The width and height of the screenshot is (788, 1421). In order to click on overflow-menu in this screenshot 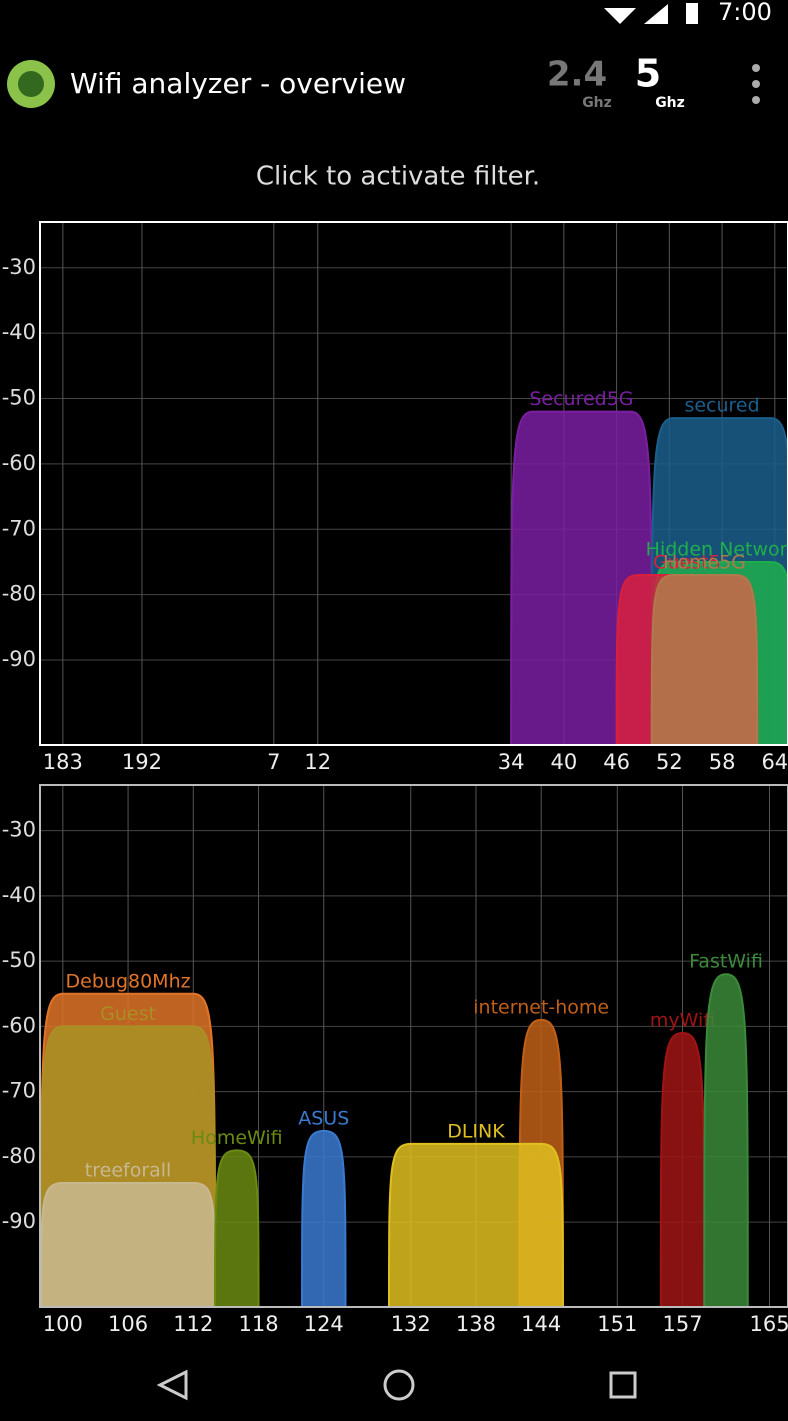, I will do `click(756, 84)`.